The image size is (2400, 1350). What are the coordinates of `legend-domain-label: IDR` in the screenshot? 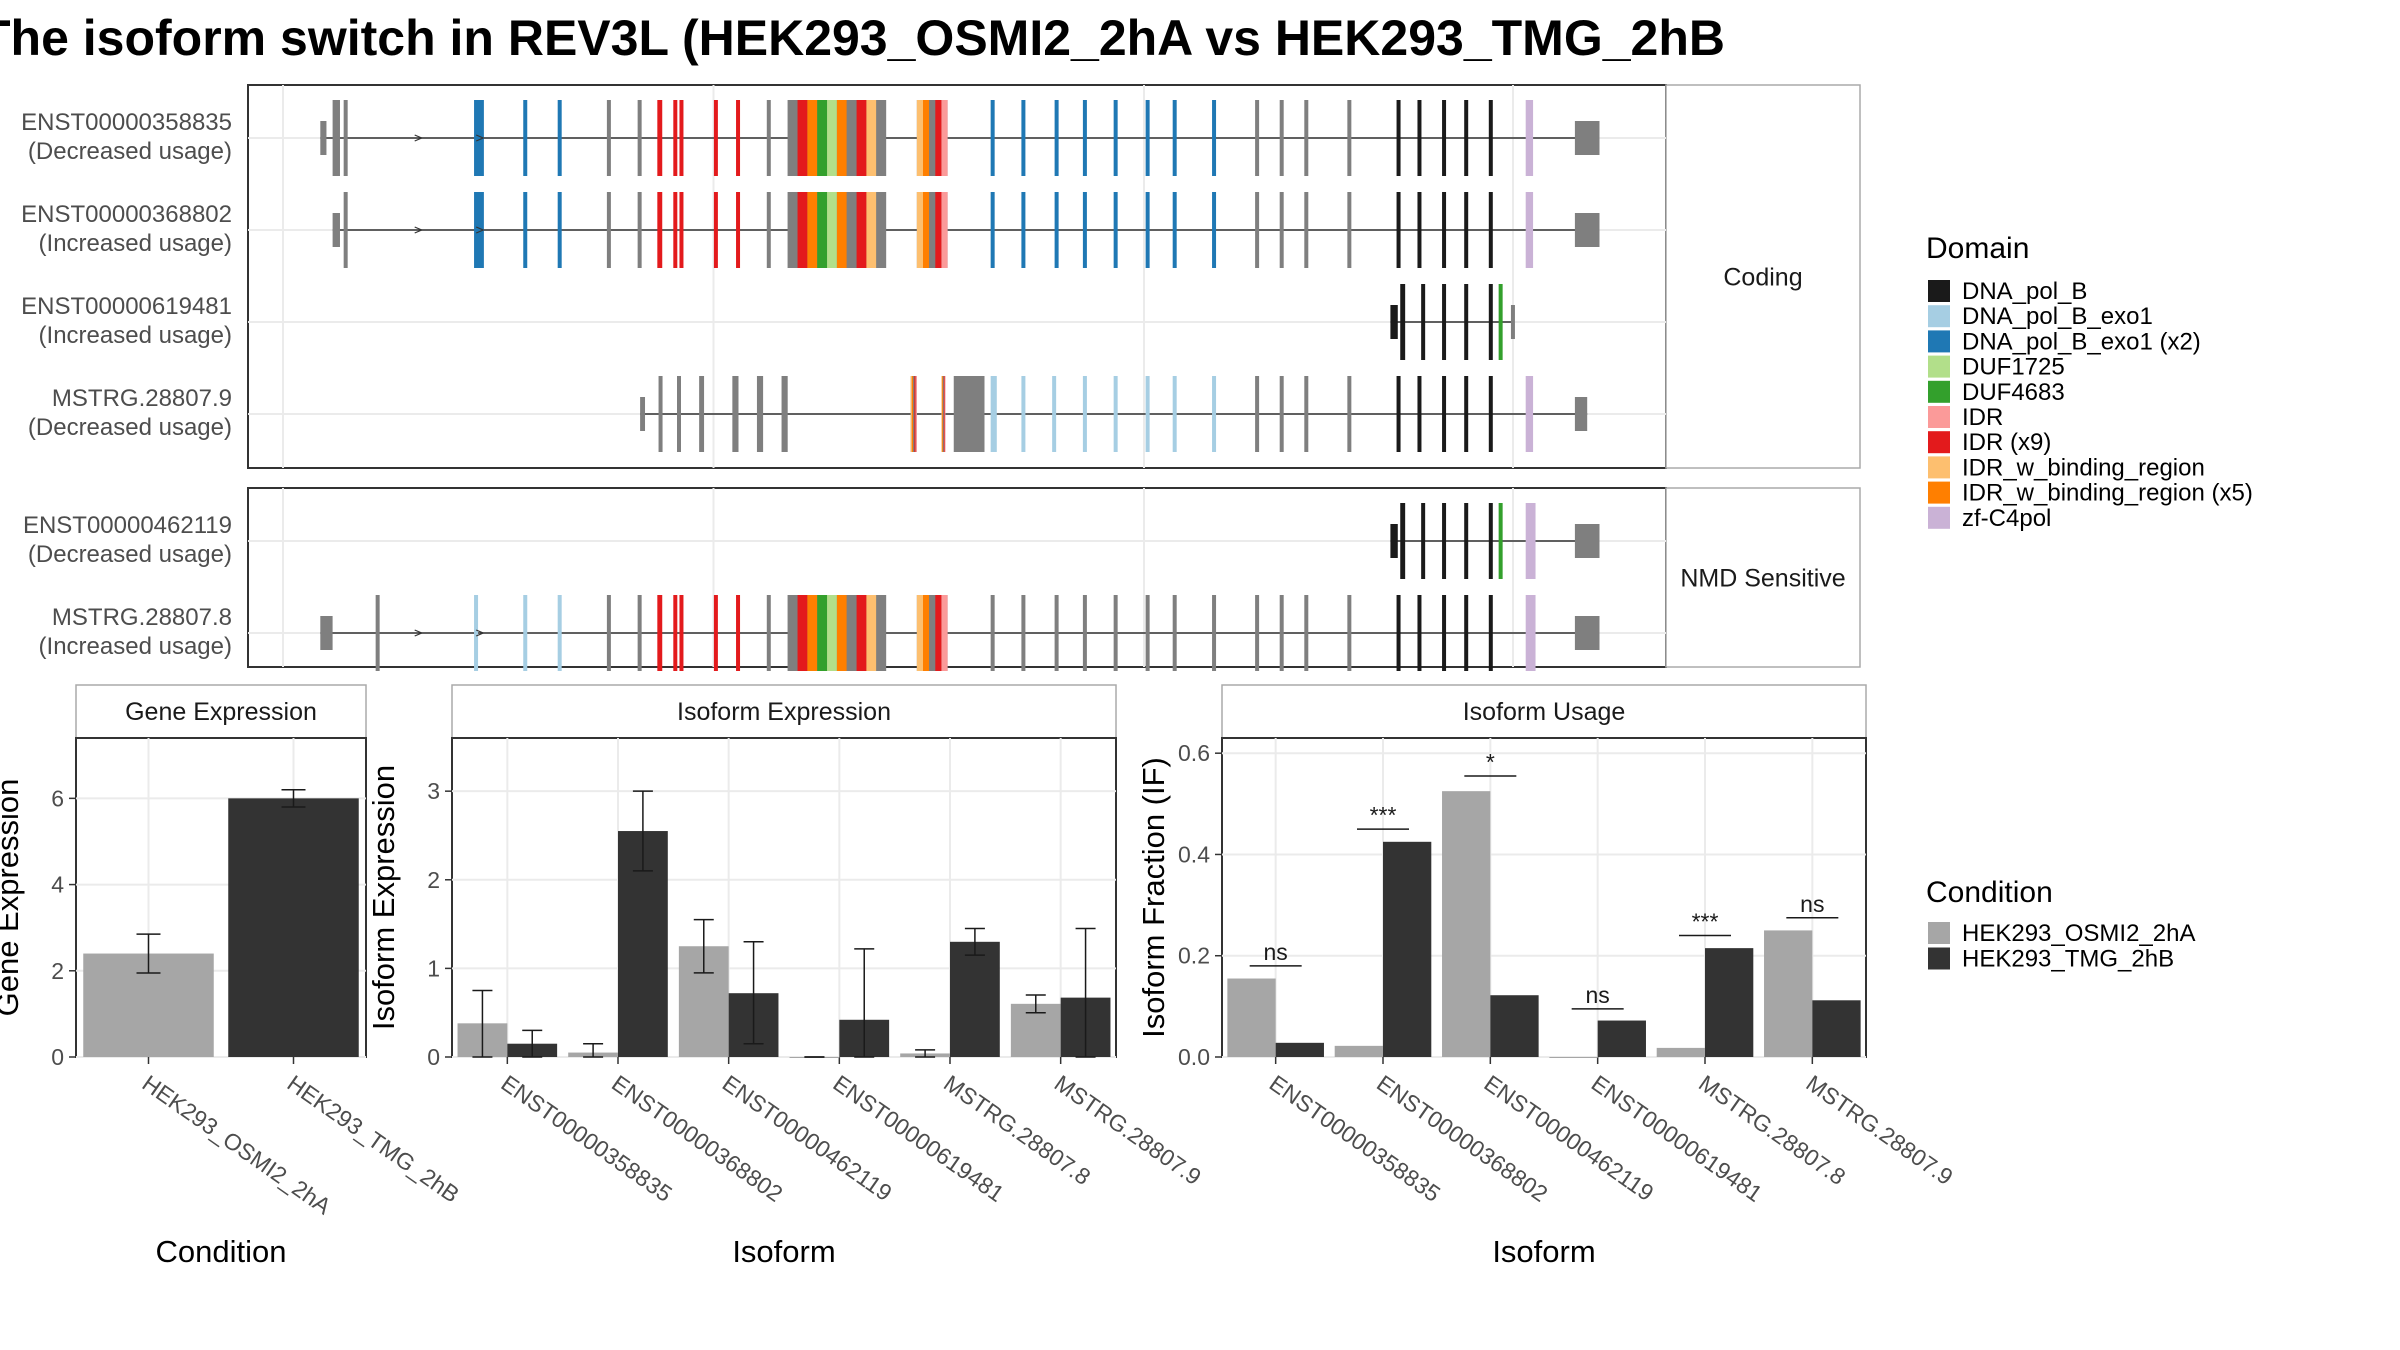 It's located at (1982, 417).